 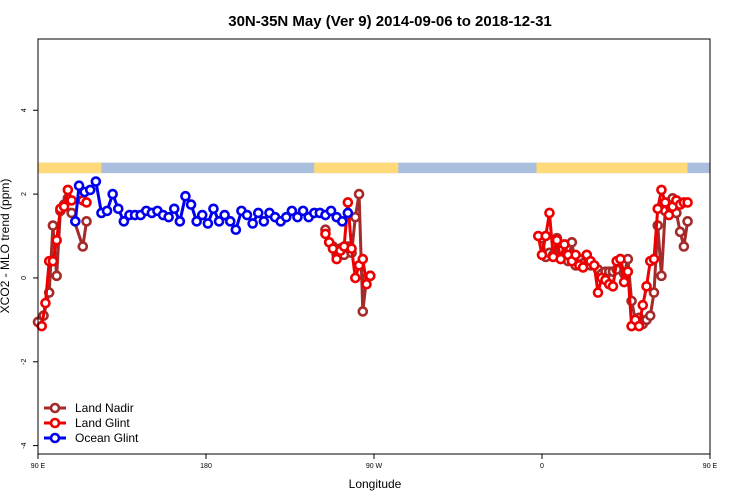 What do you see at coordinates (206, 466) in the screenshot?
I see `x-tick-label: 180` at bounding box center [206, 466].